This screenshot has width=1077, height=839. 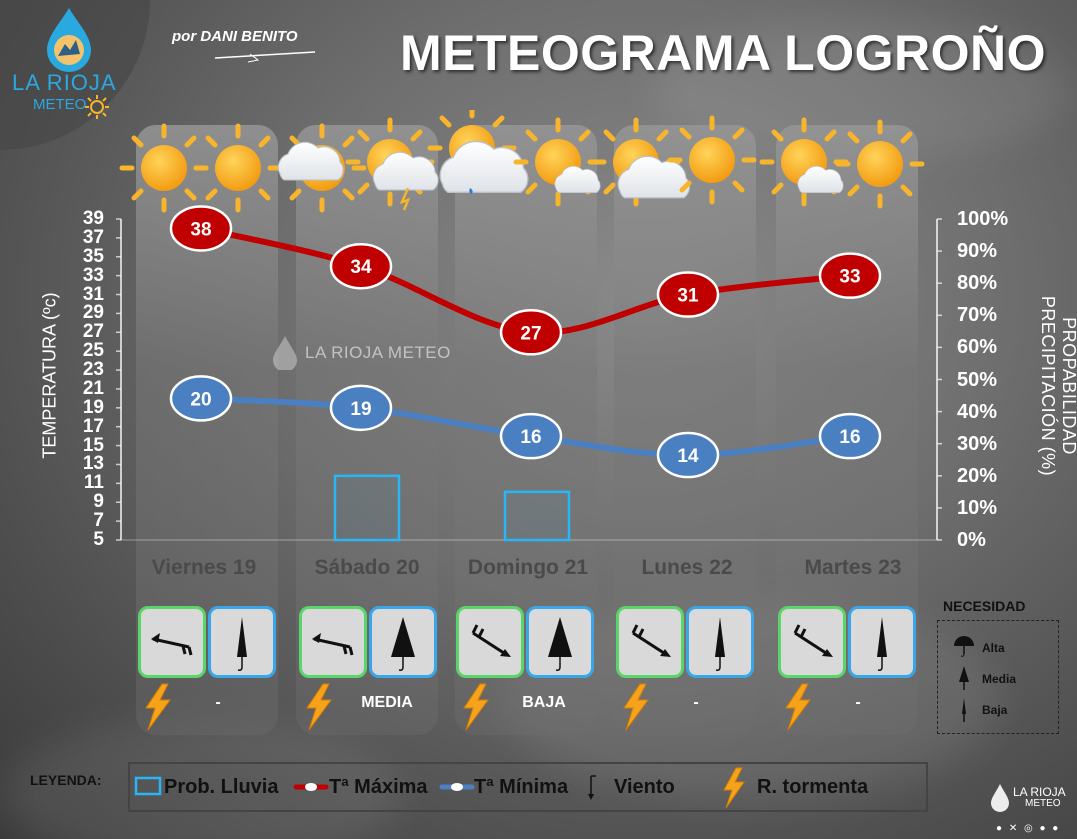 I want to click on umbrella-need-label: MEDIA, so click(x=387, y=702).